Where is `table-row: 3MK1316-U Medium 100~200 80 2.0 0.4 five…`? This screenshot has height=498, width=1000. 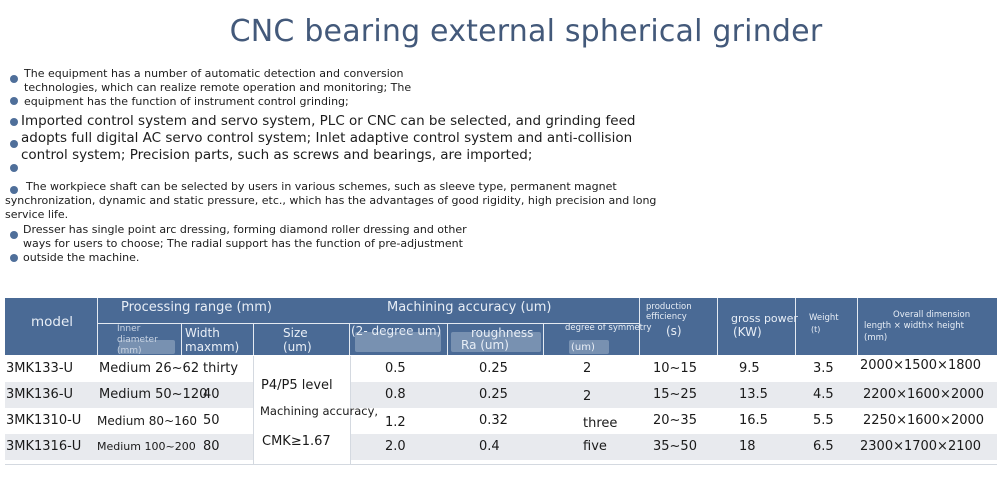 table-row: 3MK1316-U Medium 100~200 80 2.0 0.4 five… is located at coordinates (501, 447).